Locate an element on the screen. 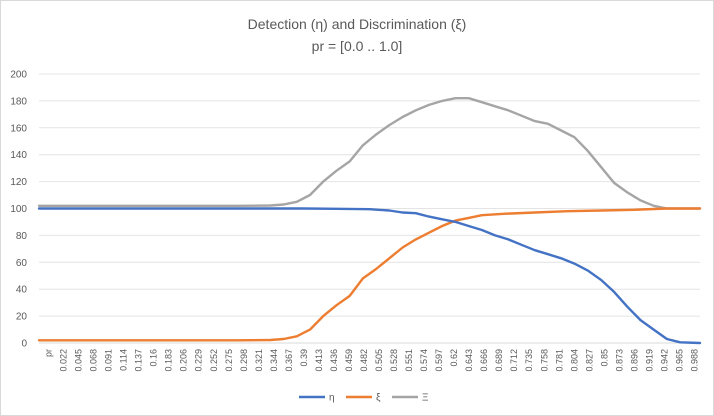  x-tick-label: 0.252 is located at coordinates (214, 360).